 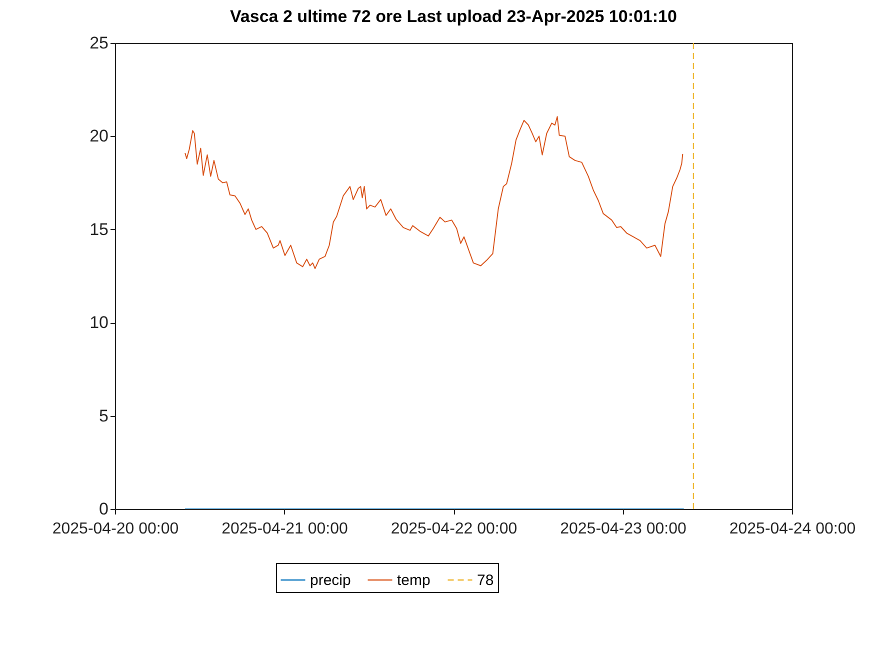 I want to click on x-tick-label: 2025-04-22 00:00, so click(x=454, y=529).